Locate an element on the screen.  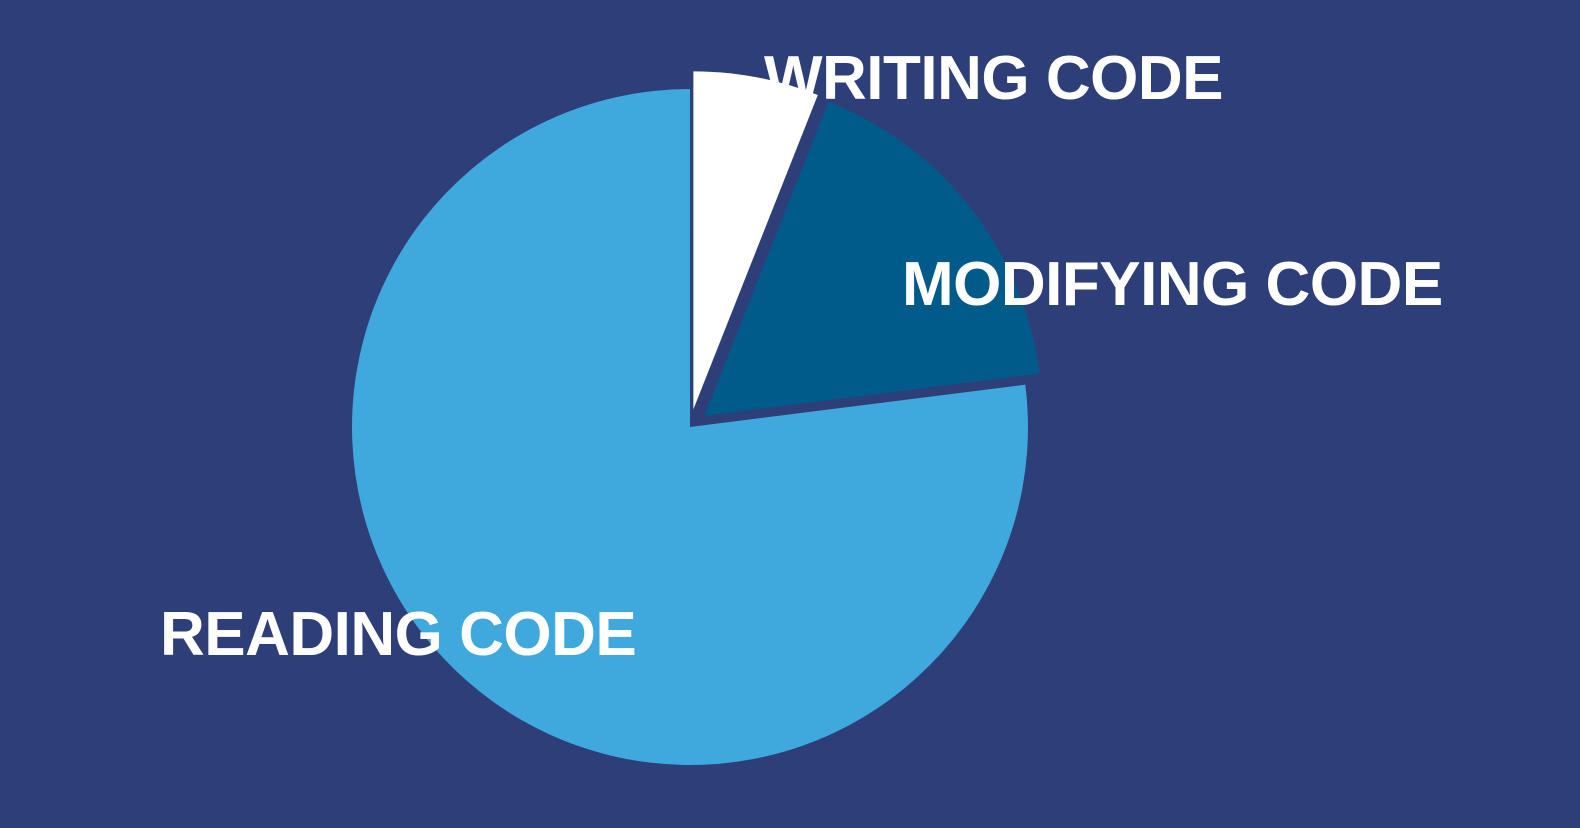
pie-slice-modifying-code is located at coordinates (872, 258).